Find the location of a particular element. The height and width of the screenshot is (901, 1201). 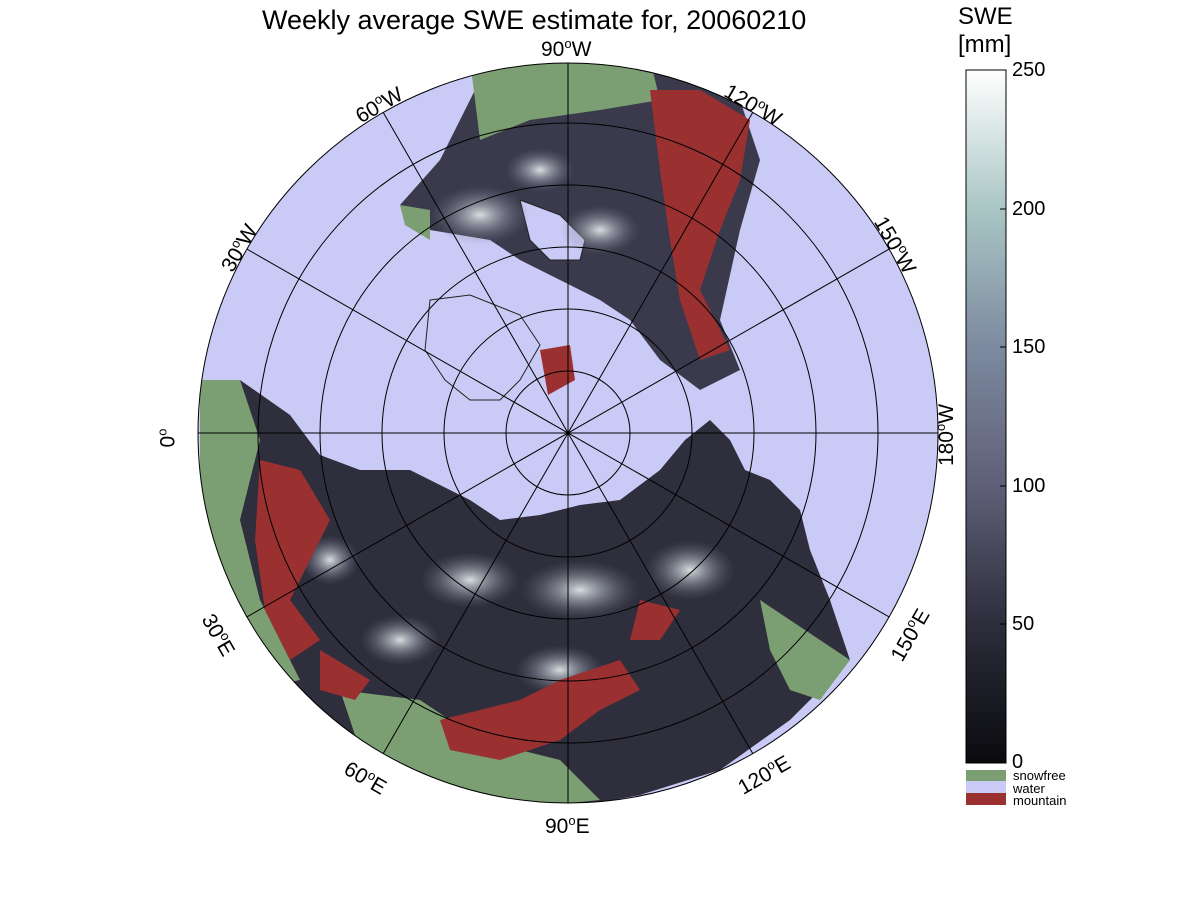

legend-label-mountain: mountain is located at coordinates (1040, 800).